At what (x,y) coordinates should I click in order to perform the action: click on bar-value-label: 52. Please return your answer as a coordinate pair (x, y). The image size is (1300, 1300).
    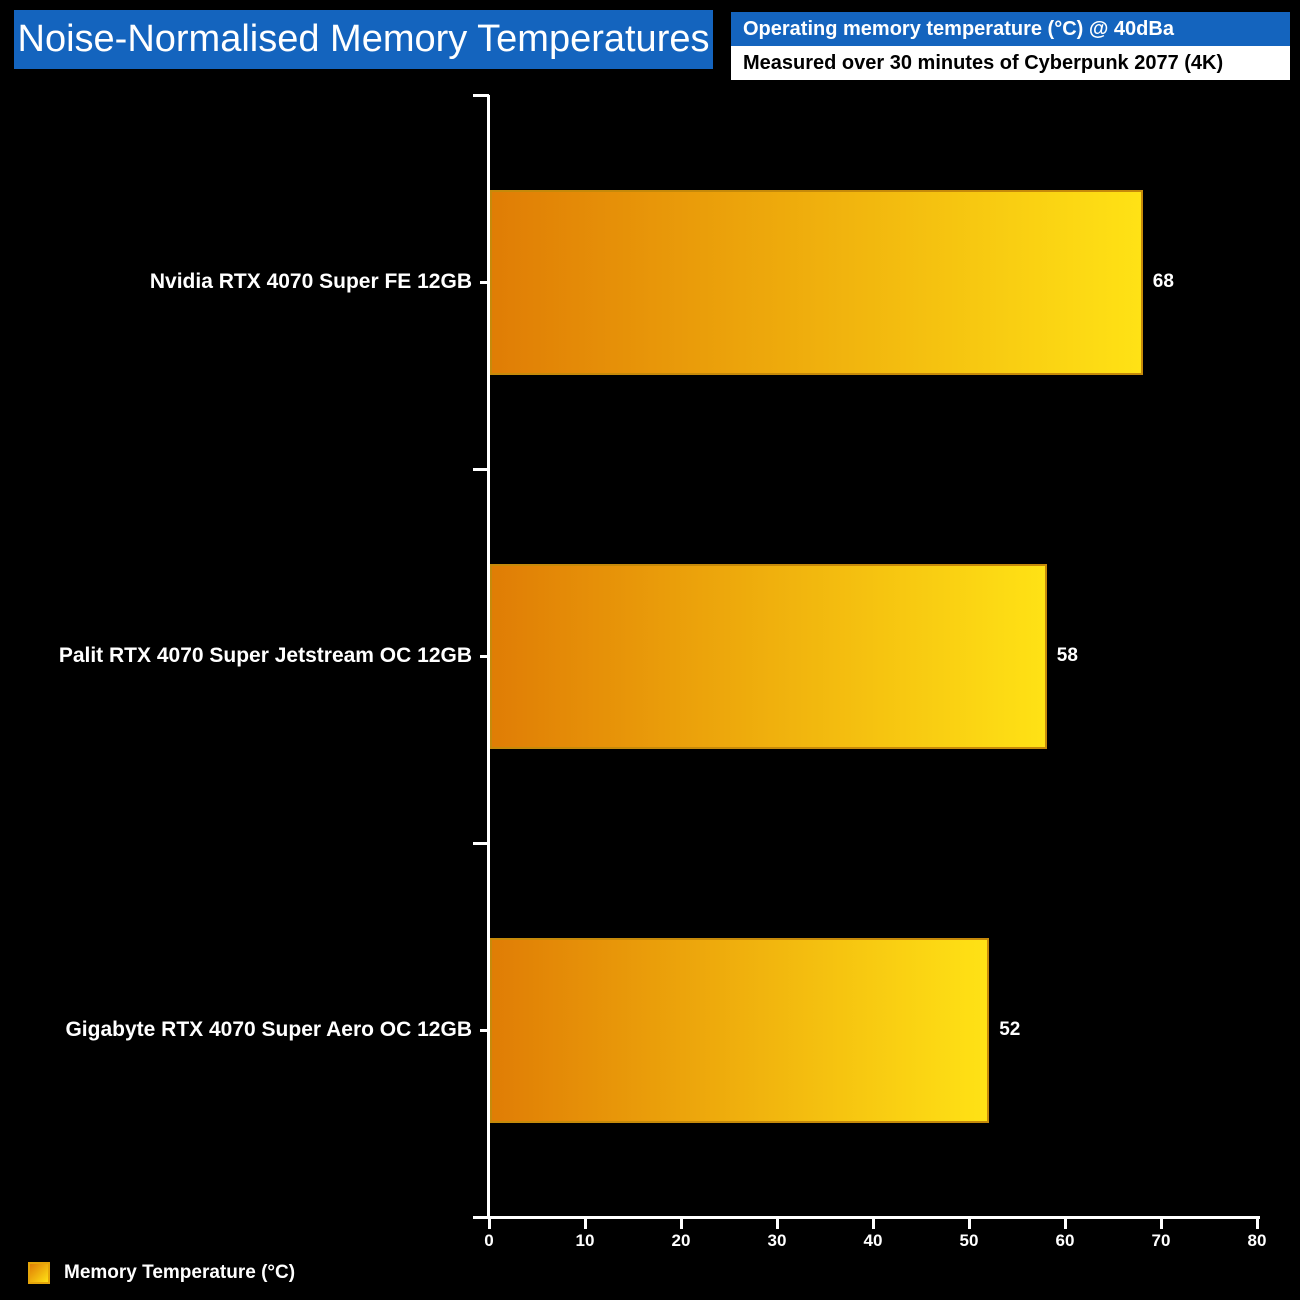
    Looking at the image, I should click on (1010, 1029).